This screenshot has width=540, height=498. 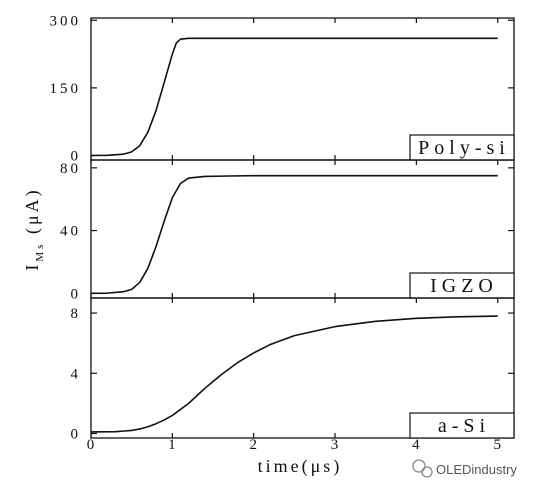 I want to click on y-tick-label: 300, so click(x=66, y=21).